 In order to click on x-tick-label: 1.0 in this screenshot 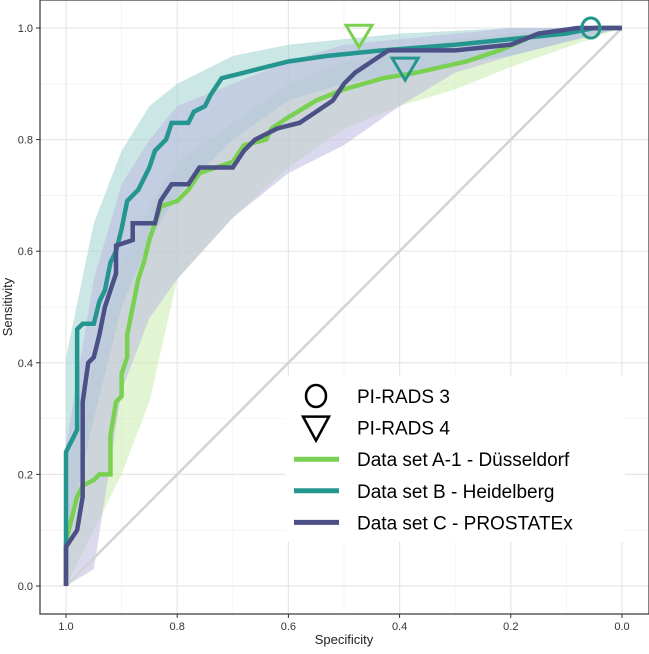, I will do `click(65, 627)`.